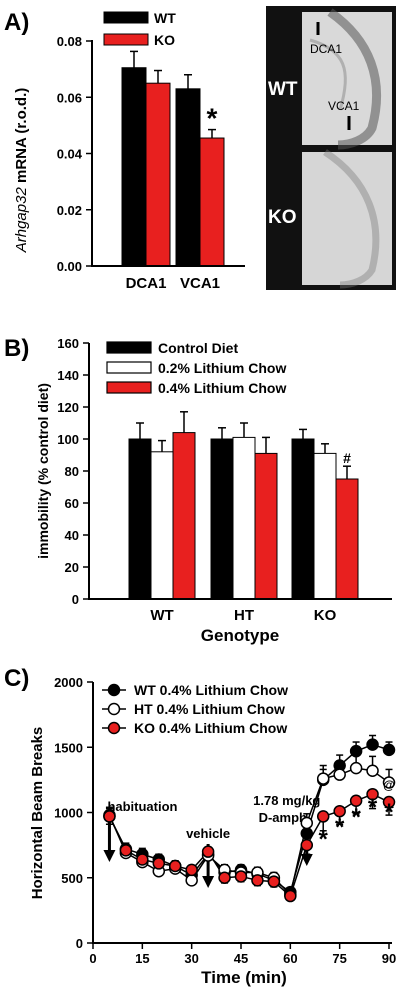  I want to click on panel-c-legend-label: WT 0.4% Lithium Chow, so click(211, 690).